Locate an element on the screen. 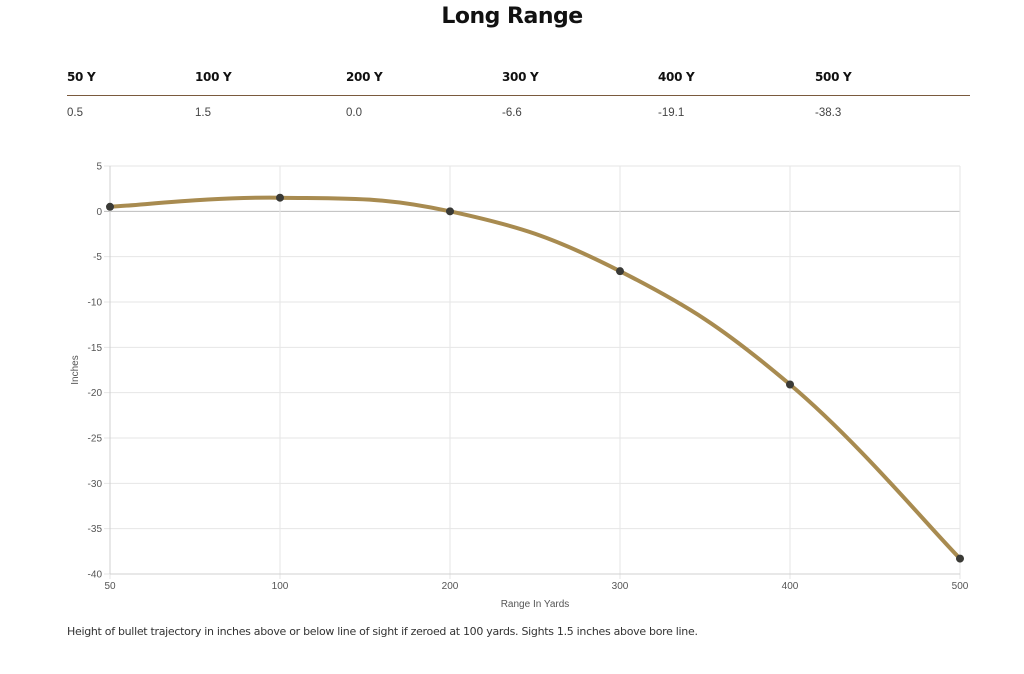 The image size is (1024, 674). y-tick-label: -35 is located at coordinates (95, 529).